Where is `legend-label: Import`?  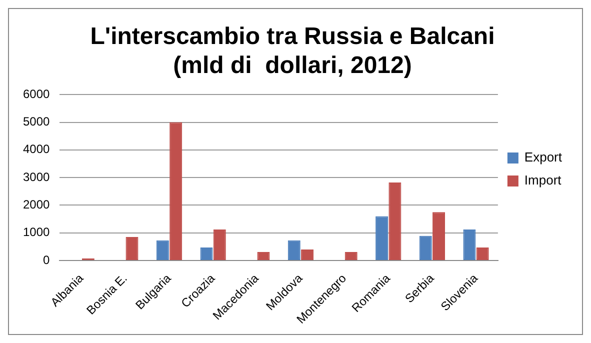
legend-label: Import is located at coordinates (543, 180).